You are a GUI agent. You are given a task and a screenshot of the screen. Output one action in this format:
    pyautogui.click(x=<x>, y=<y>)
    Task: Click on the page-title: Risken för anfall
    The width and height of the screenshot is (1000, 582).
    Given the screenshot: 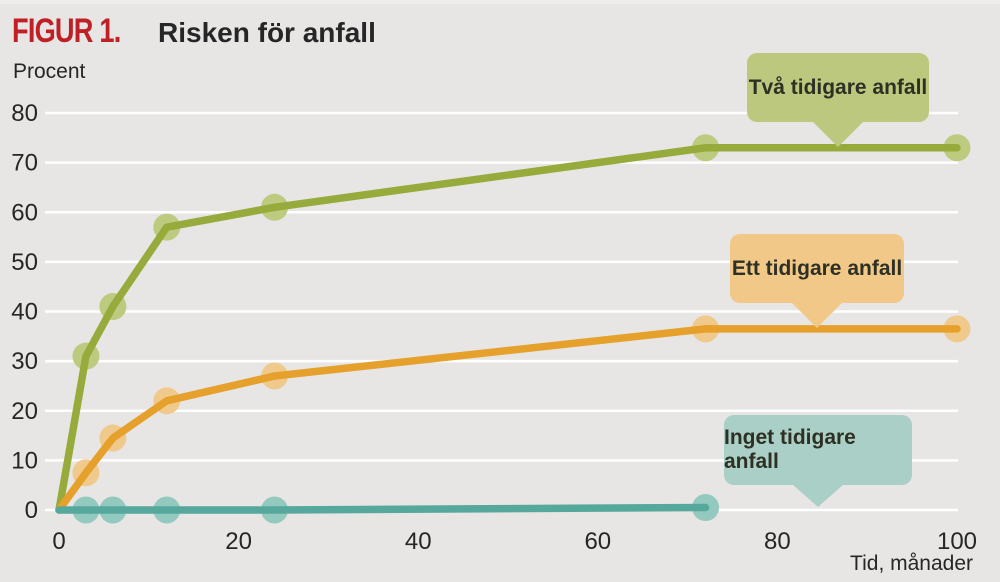 What is the action you would take?
    pyautogui.click(x=267, y=32)
    